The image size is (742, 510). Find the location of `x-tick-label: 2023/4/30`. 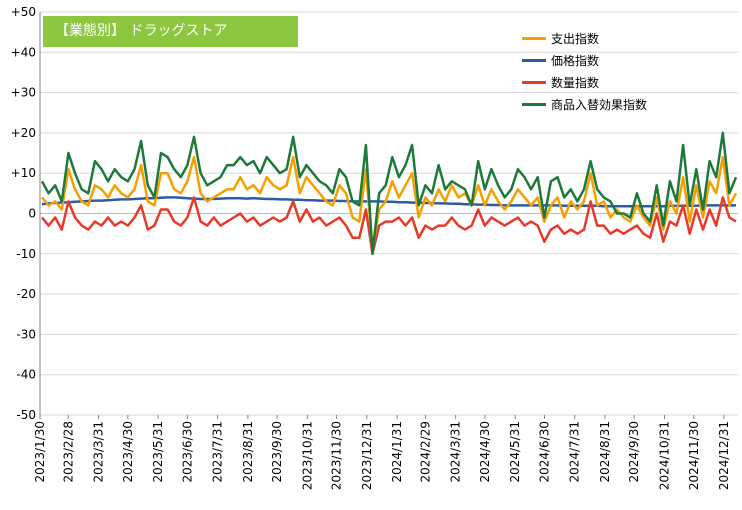

x-tick-label: 2023/4/30 is located at coordinates (128, 452).